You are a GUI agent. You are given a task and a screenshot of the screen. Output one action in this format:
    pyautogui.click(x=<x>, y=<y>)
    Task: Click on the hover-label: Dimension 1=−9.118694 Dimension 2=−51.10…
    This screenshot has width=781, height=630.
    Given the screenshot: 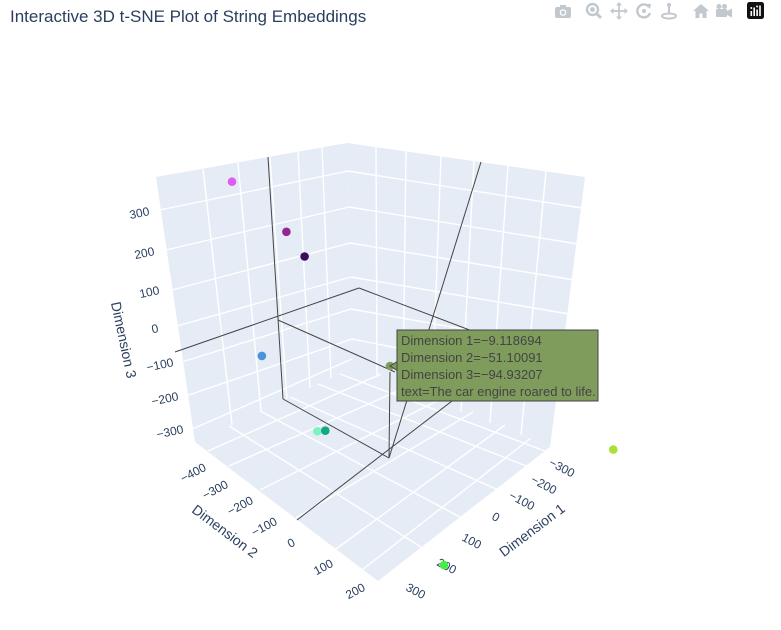 What is the action you would take?
    pyautogui.click(x=494, y=365)
    